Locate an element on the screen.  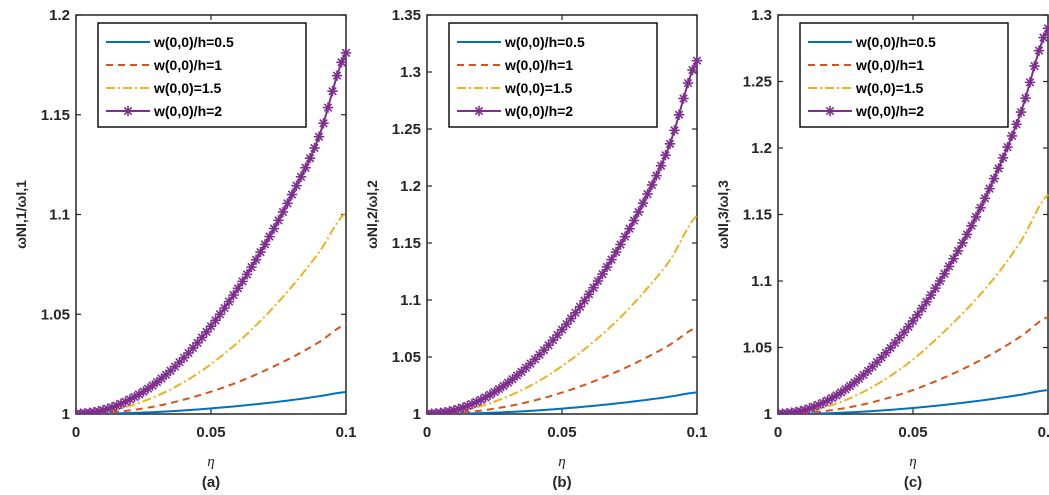
y-tick-label: 1.15 is located at coordinates (406, 243).